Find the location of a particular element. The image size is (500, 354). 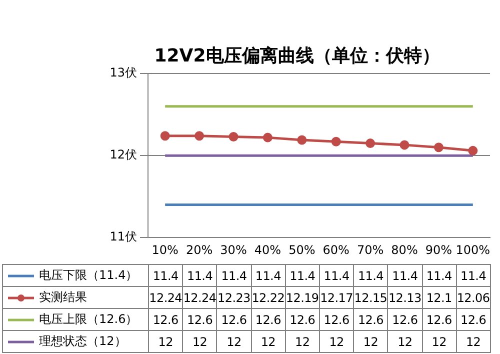

data-label: 12.22 is located at coordinates (269, 298).